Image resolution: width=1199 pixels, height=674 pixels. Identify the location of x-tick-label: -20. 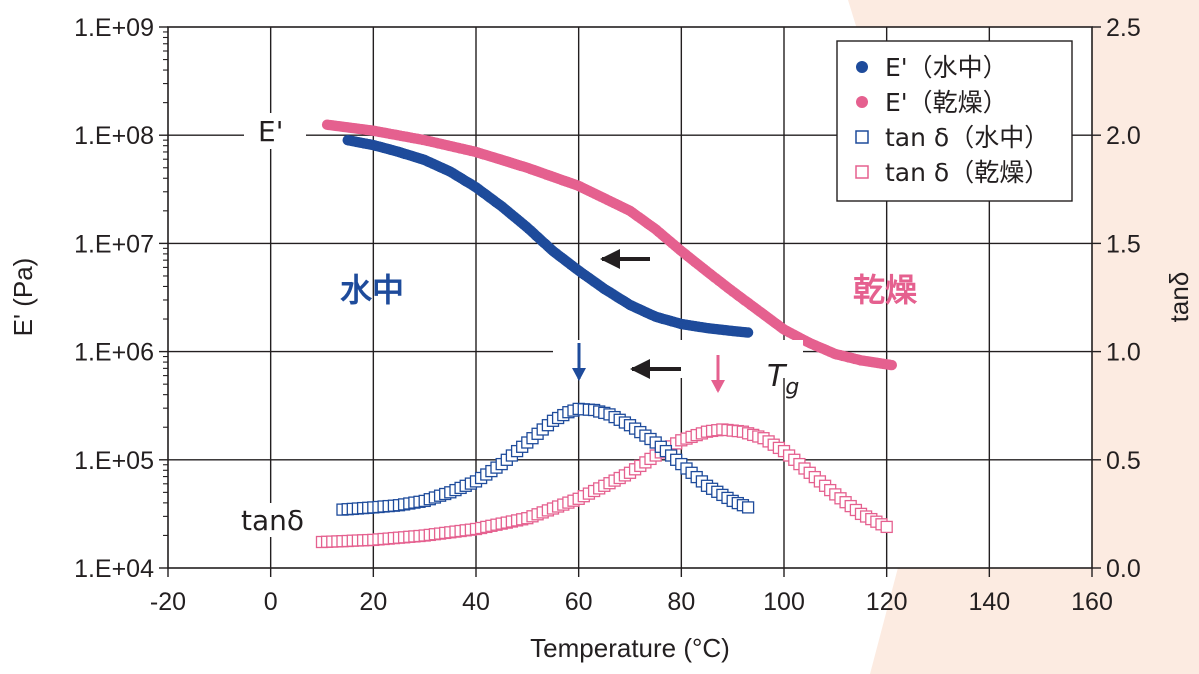
(168, 602).